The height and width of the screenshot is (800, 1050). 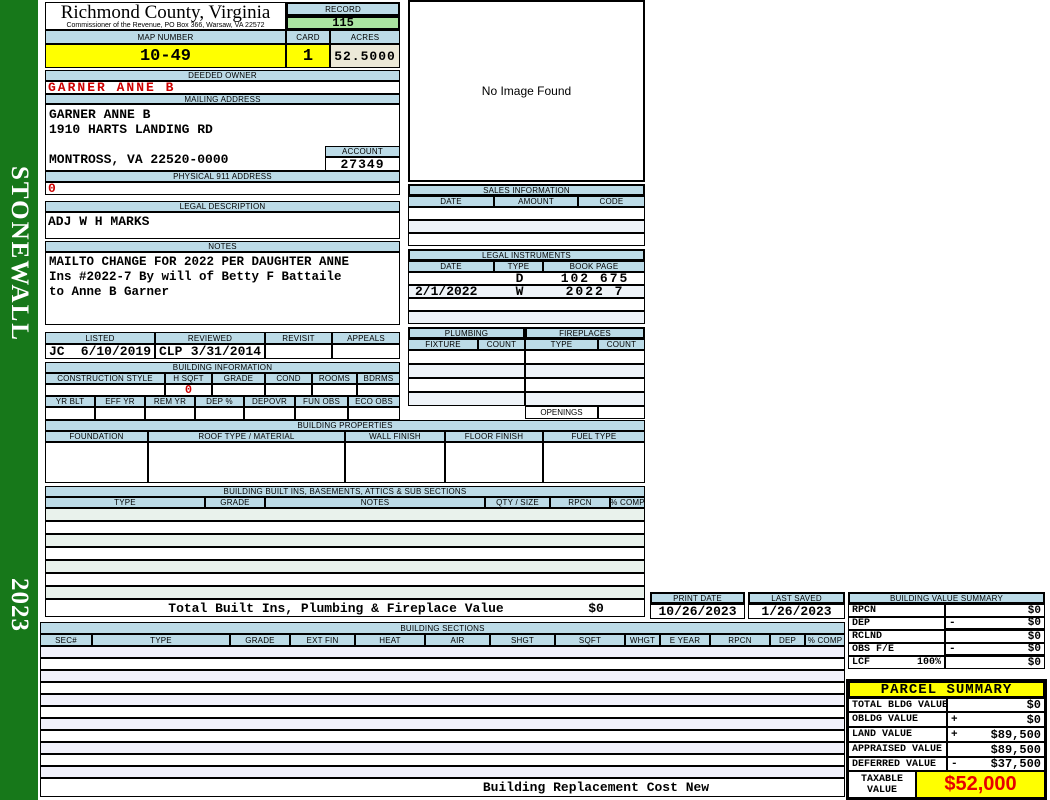 What do you see at coordinates (594, 462) in the screenshot?
I see `fuel-type-value` at bounding box center [594, 462].